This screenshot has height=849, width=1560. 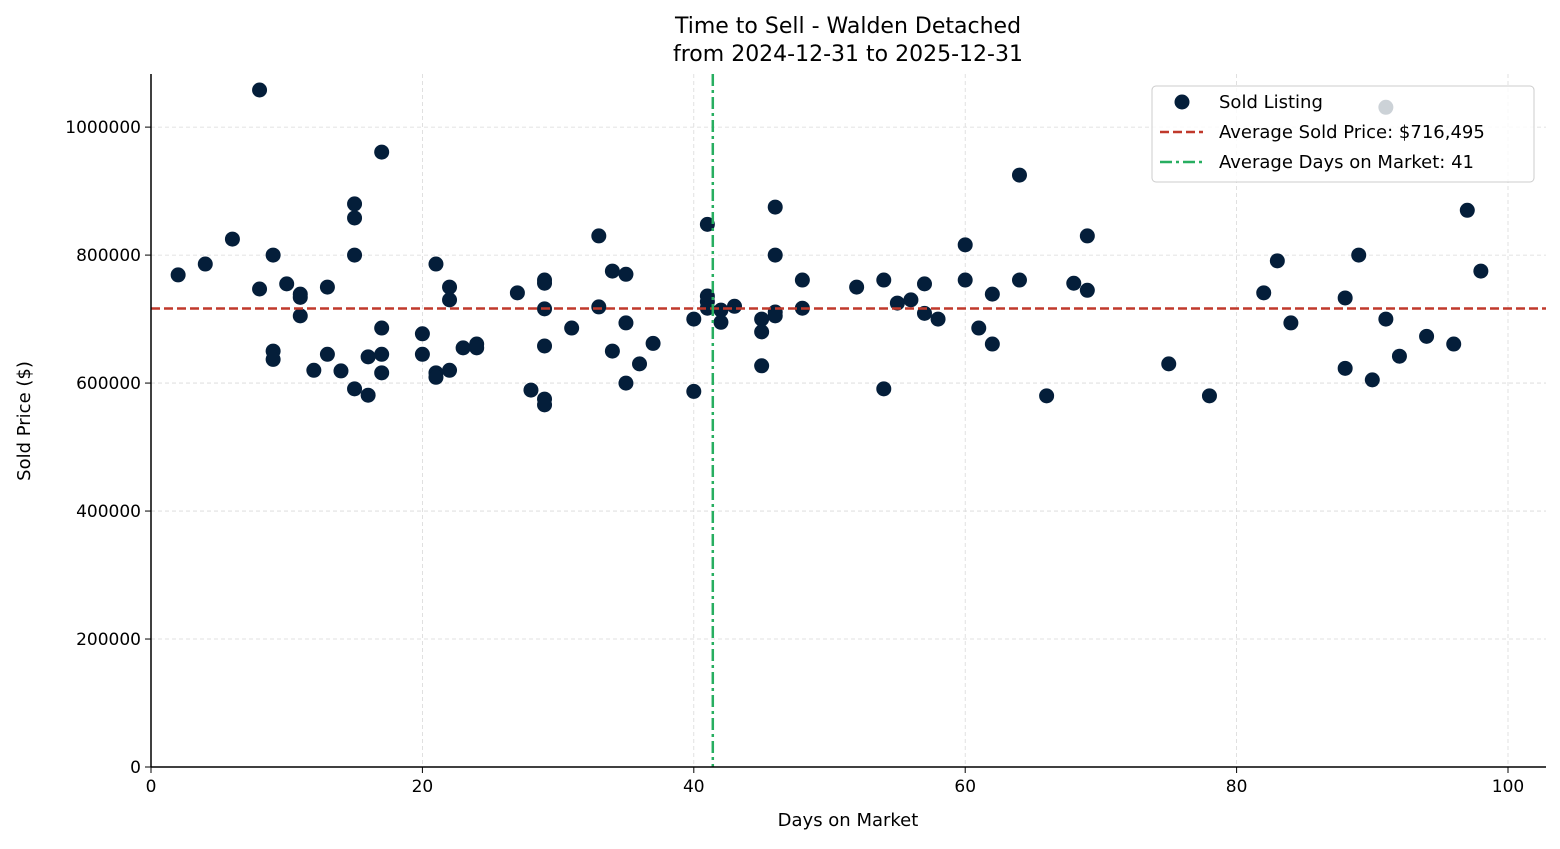 What do you see at coordinates (24, 421) in the screenshot?
I see `y-axis-label: Sold Price ($)` at bounding box center [24, 421].